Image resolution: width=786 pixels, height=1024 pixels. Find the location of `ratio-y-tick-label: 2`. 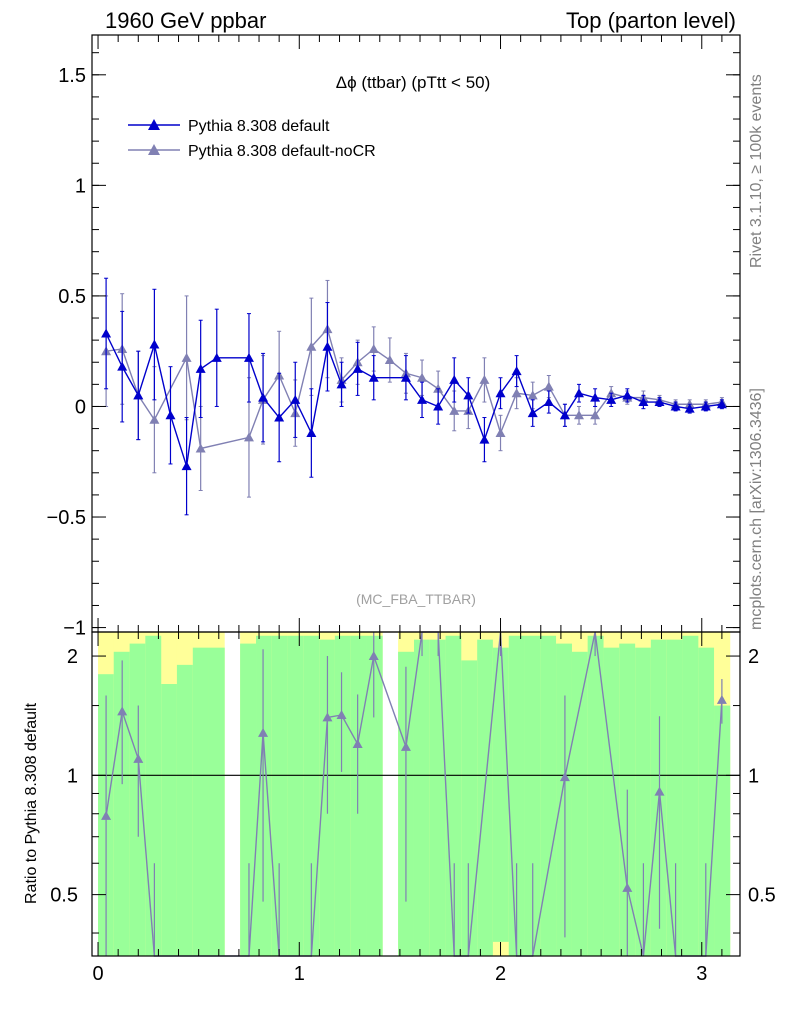

ratio-y-tick-label: 2 is located at coordinates (72, 657).